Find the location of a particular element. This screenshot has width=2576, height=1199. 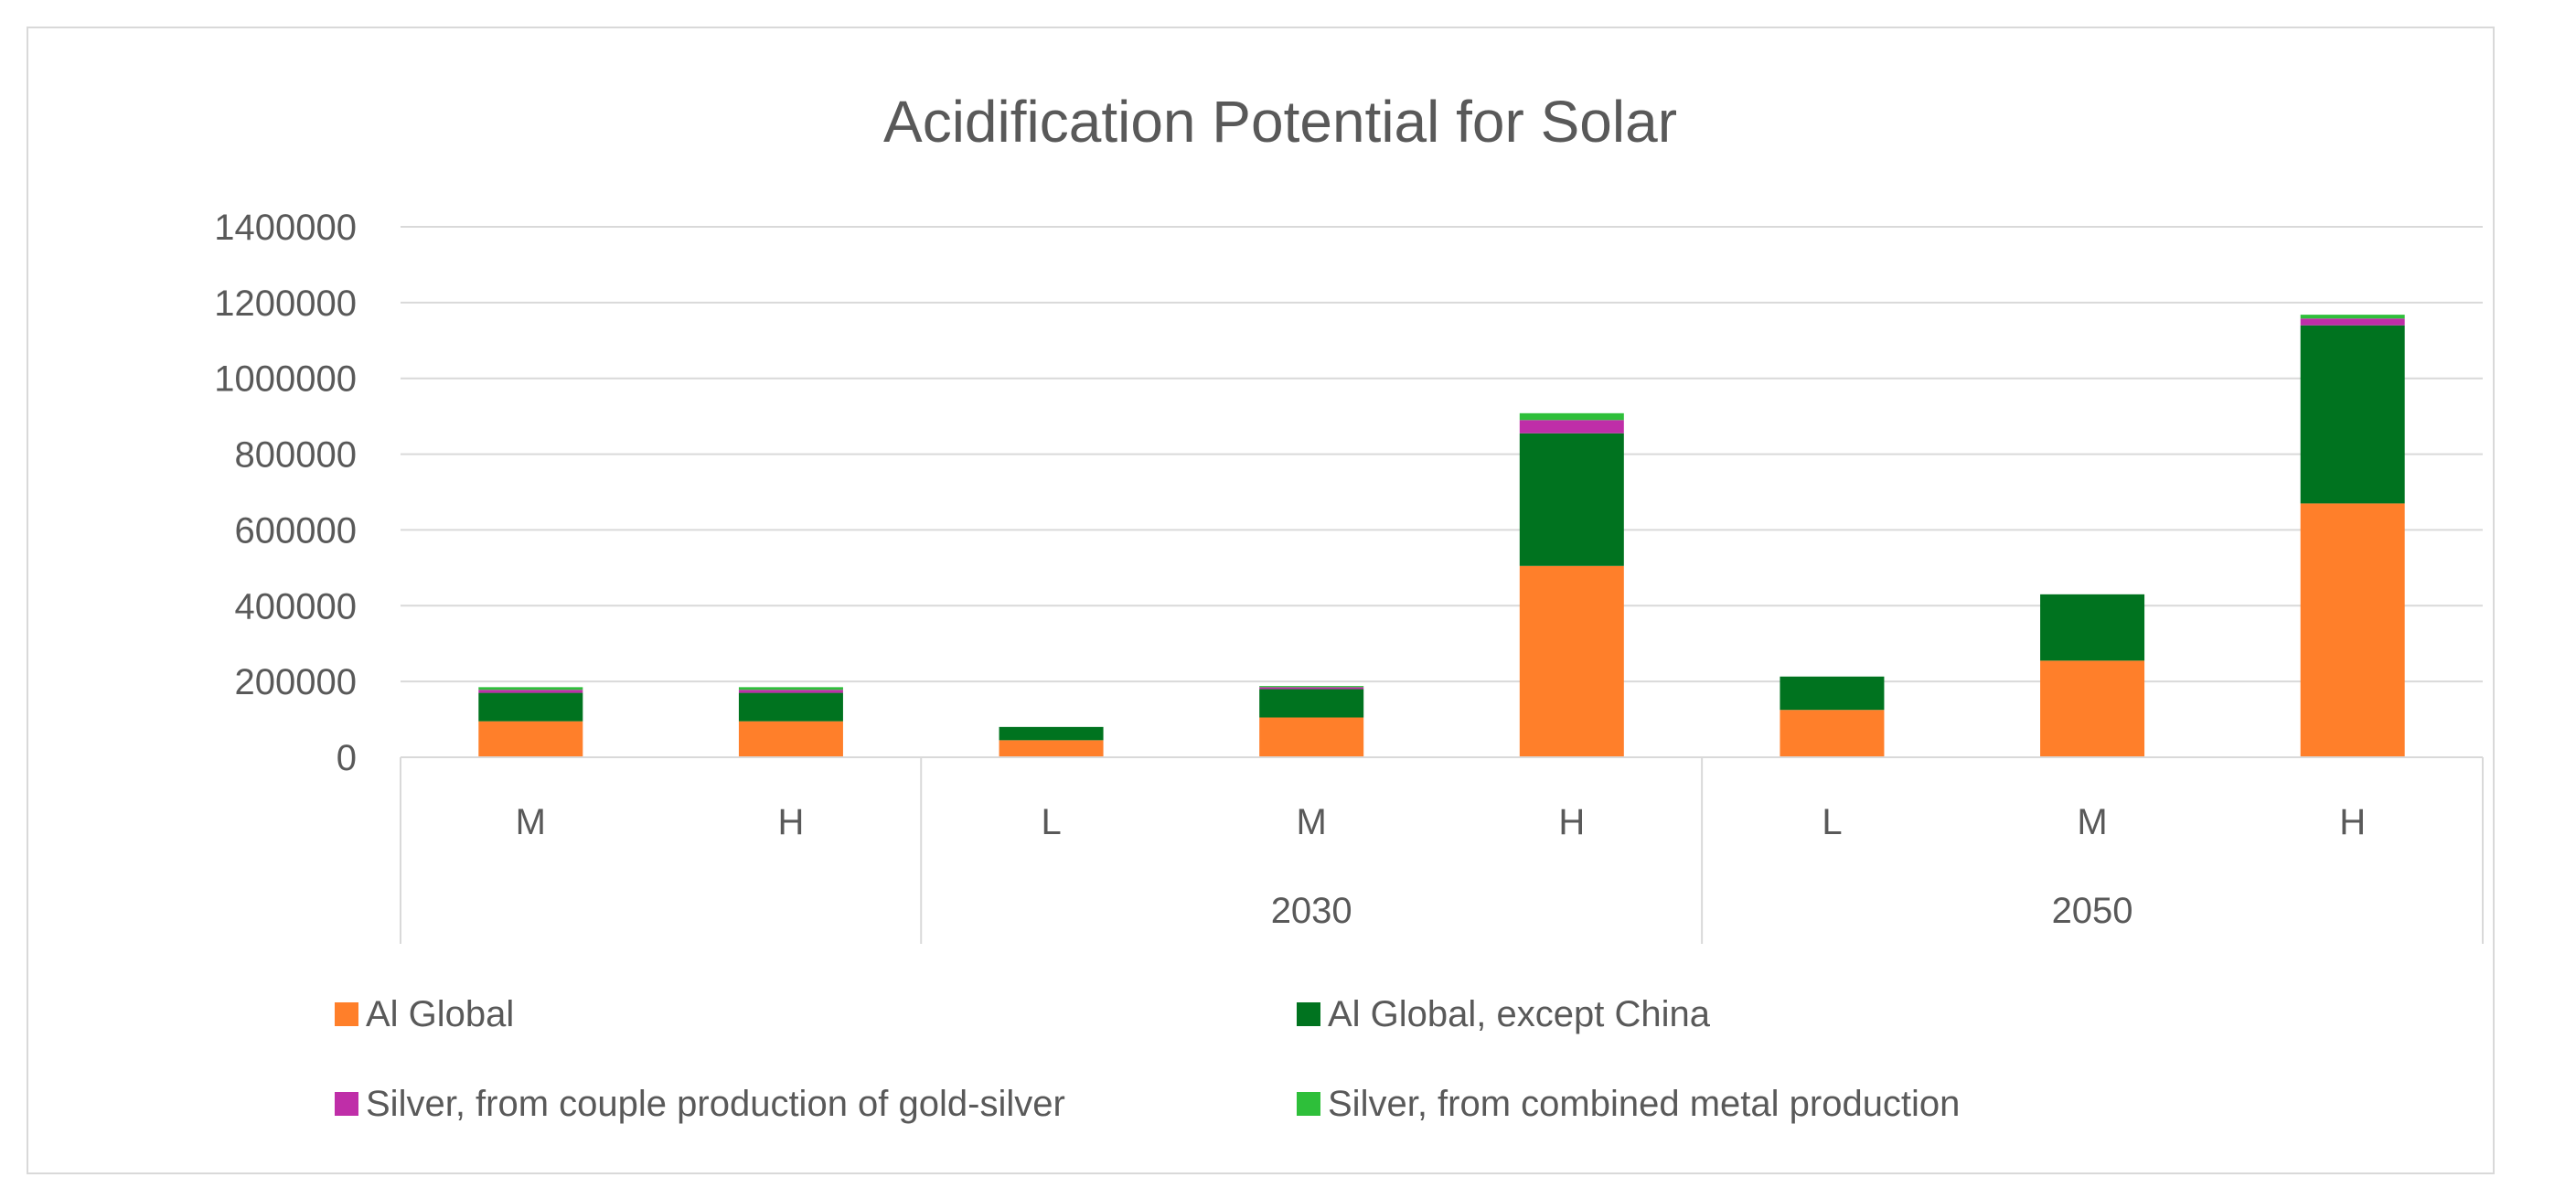

x-group-label: 2050 is located at coordinates (2092, 911).